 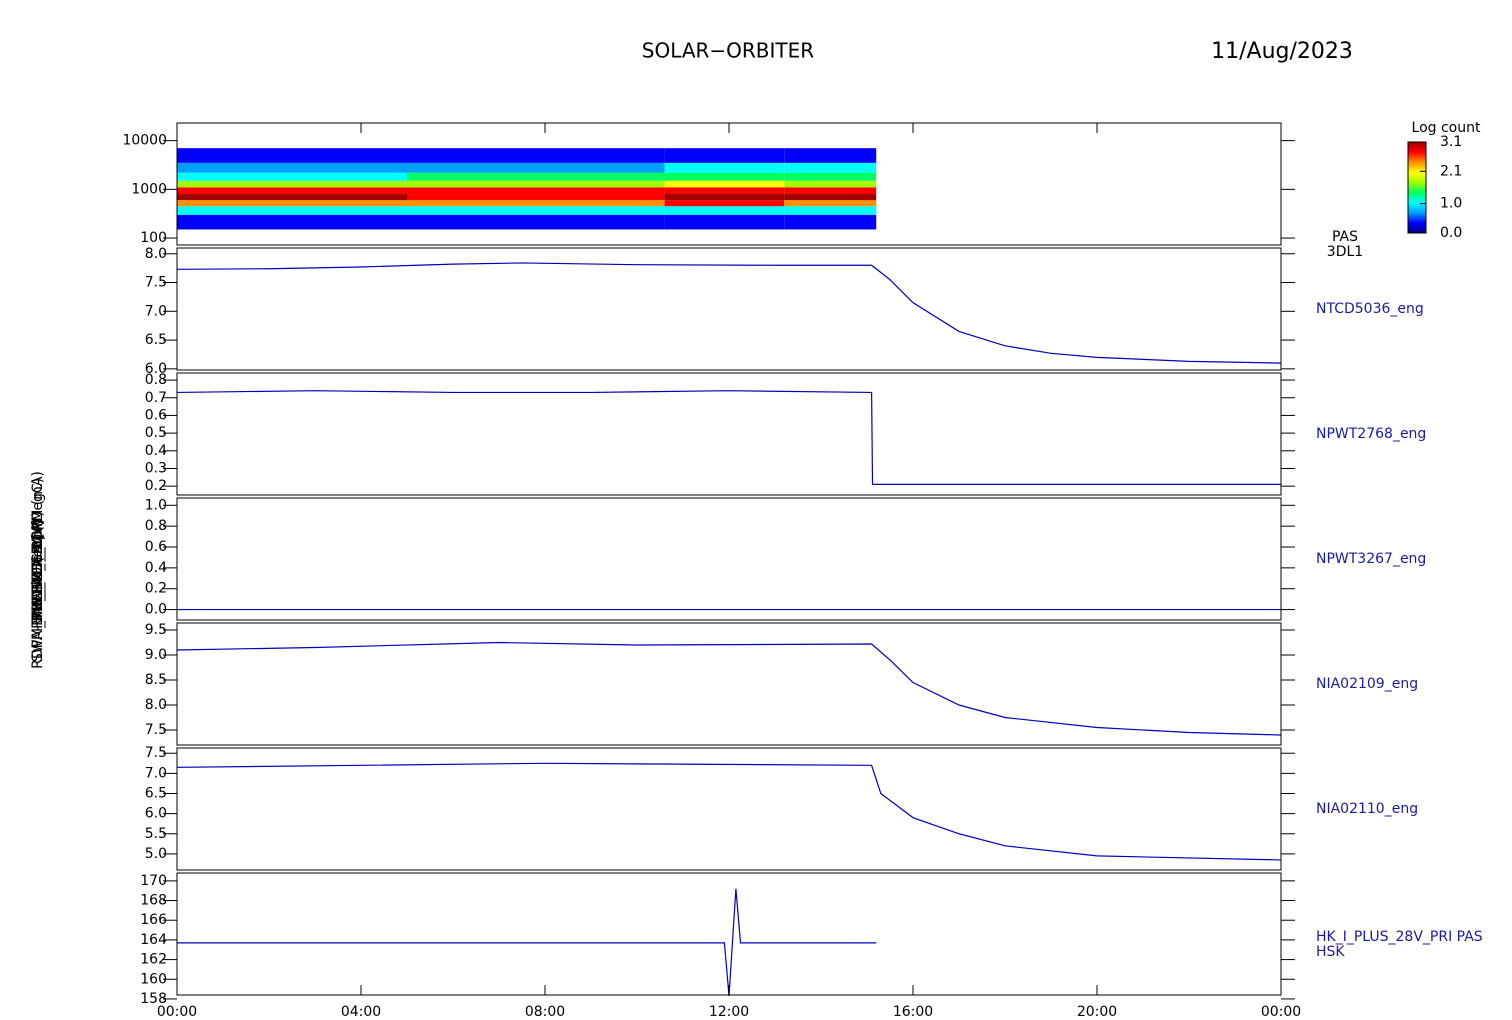 What do you see at coordinates (1417, 187) in the screenshot?
I see `colorbar` at bounding box center [1417, 187].